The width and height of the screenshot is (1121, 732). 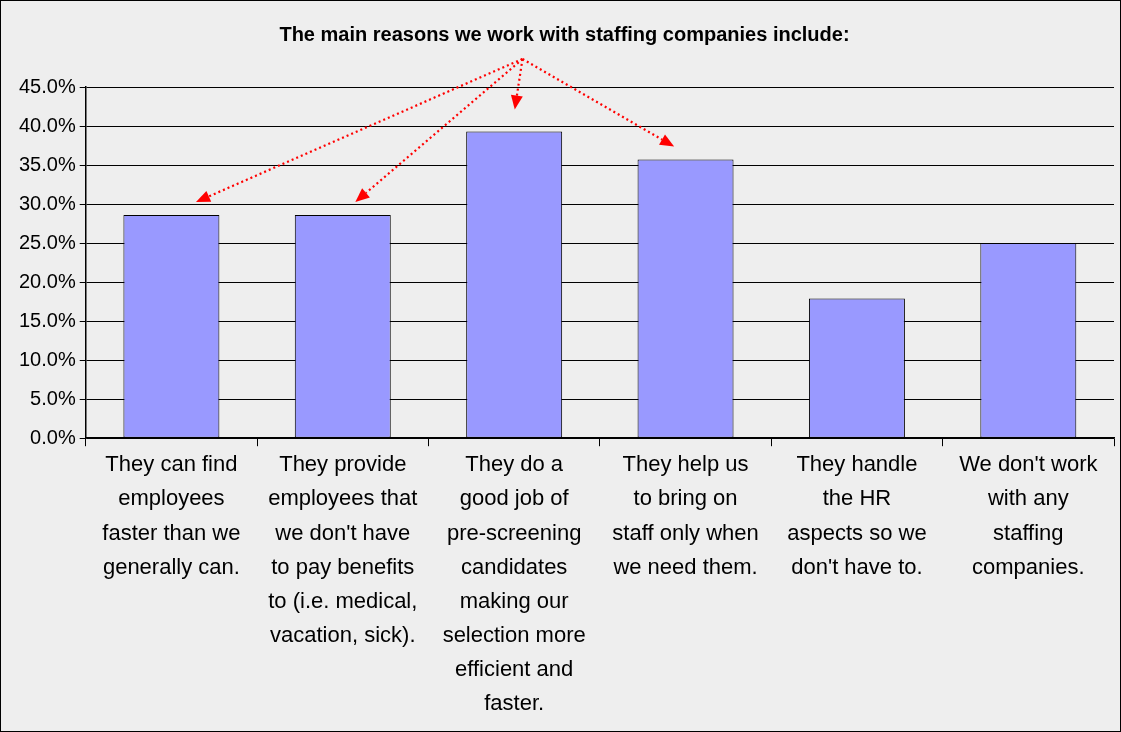 What do you see at coordinates (47, 202) in the screenshot?
I see `y-tick-label: 30.0%` at bounding box center [47, 202].